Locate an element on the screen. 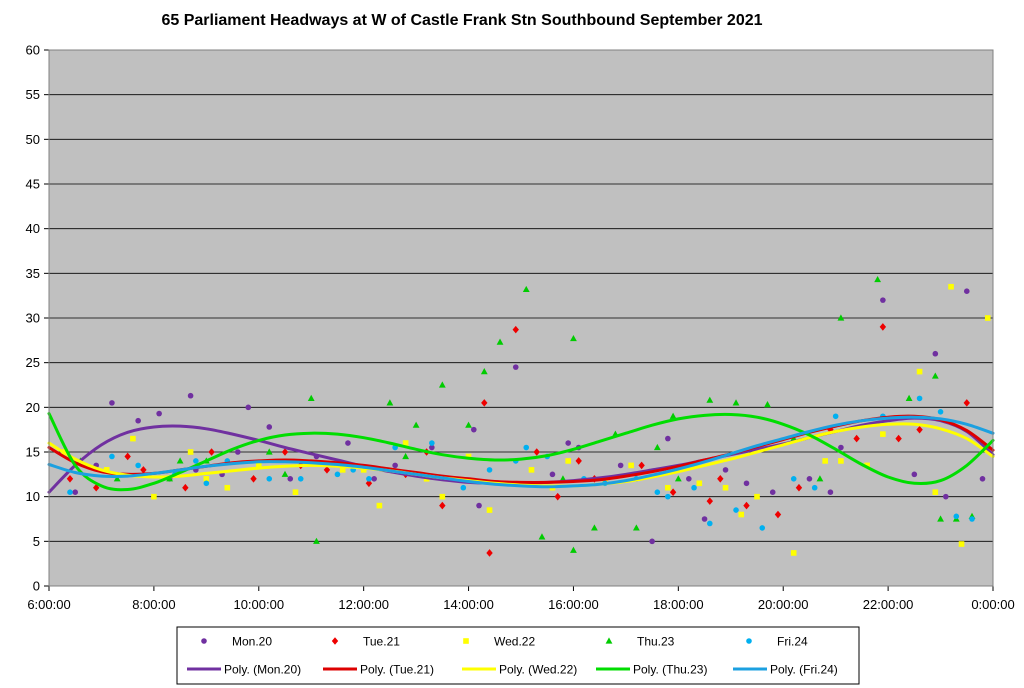 Image resolution: width=1024 pixels, height=688 pixels. y-tick-label: 45 is located at coordinates (33, 184).